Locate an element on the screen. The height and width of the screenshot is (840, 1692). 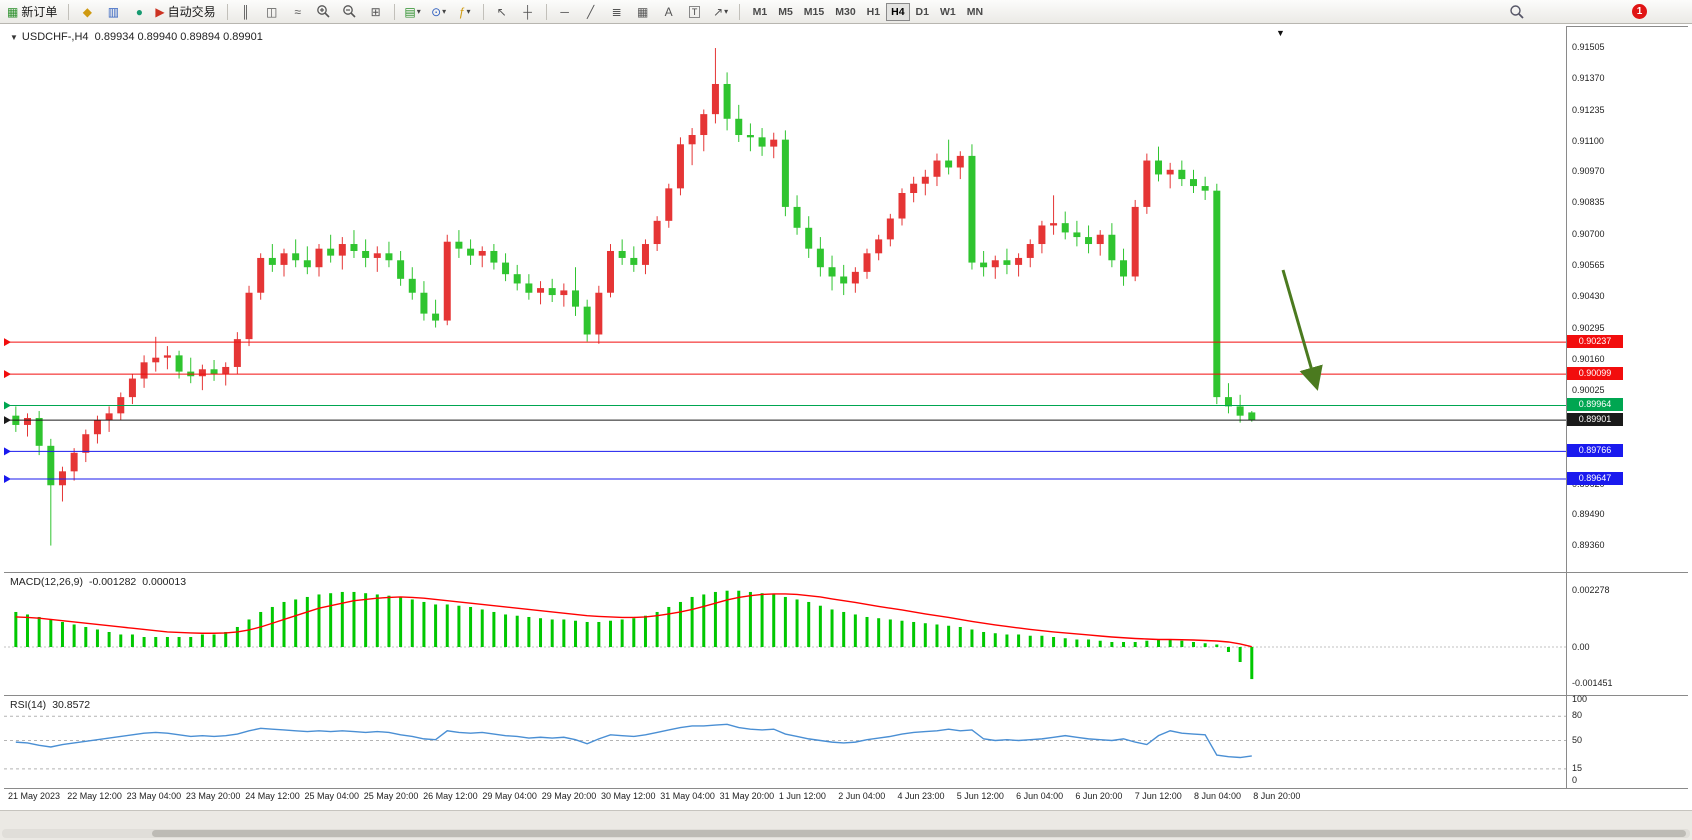
price-axis-label: 0.91370 is located at coordinates (1588, 78).